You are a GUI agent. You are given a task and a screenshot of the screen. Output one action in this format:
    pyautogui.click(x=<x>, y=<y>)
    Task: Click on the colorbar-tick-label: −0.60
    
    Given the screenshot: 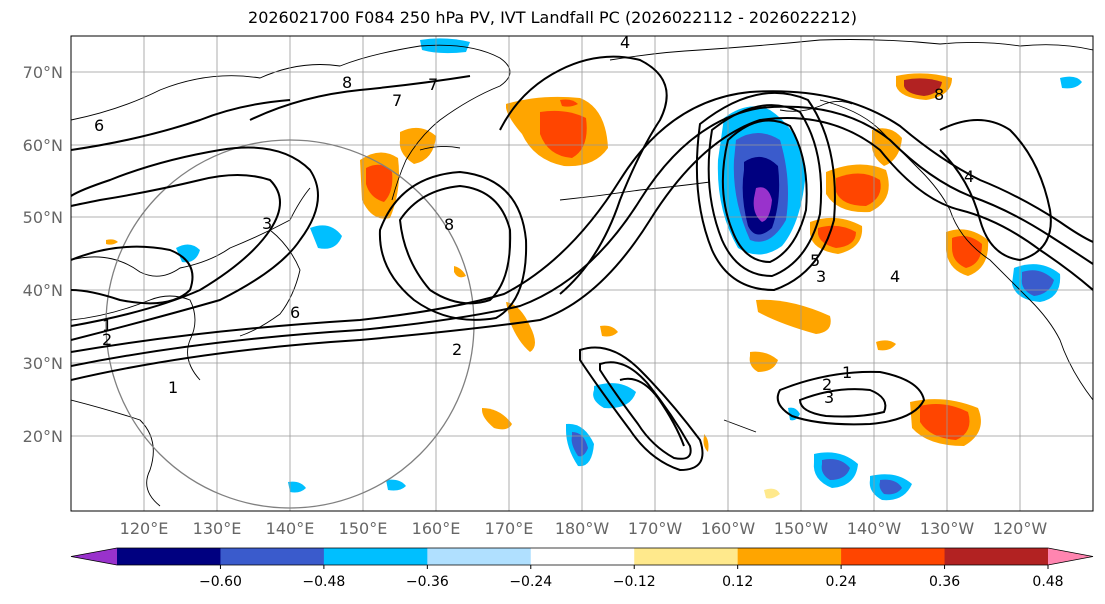 What is the action you would take?
    pyautogui.click(x=220, y=582)
    